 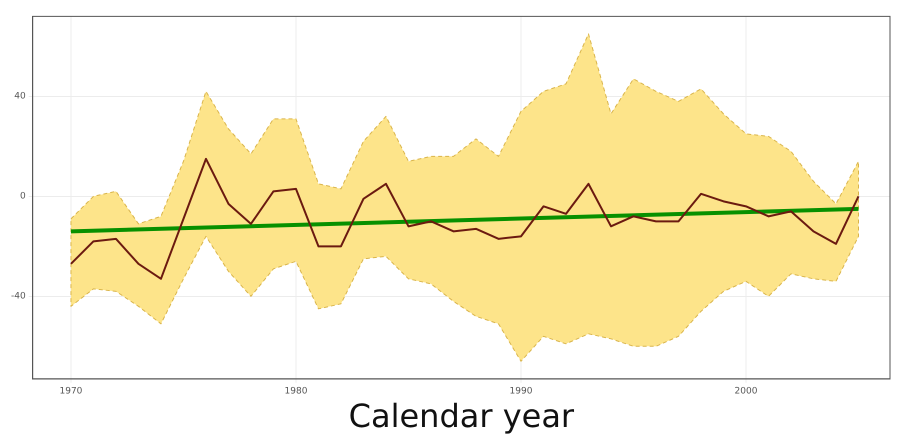 What do you see at coordinates (20, 97) in the screenshot?
I see `y-tick-label: 40` at bounding box center [20, 97].